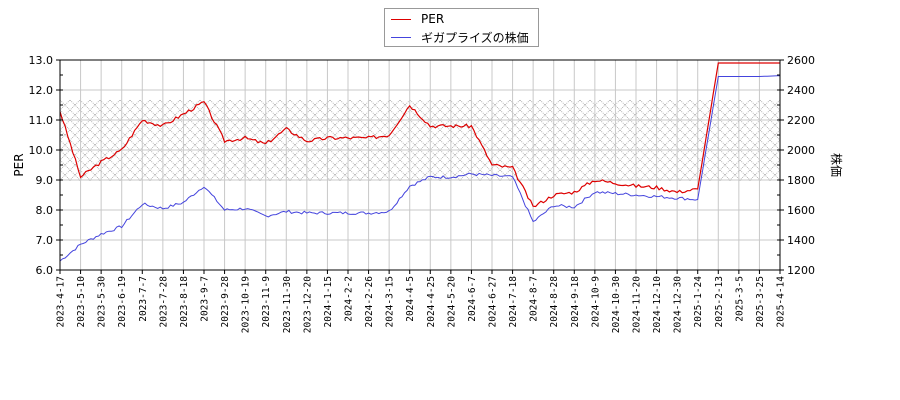 Image resolution: width=900 pixels, height=400 pixels. I want to click on ytick-label-right: 2200, so click(801, 120).